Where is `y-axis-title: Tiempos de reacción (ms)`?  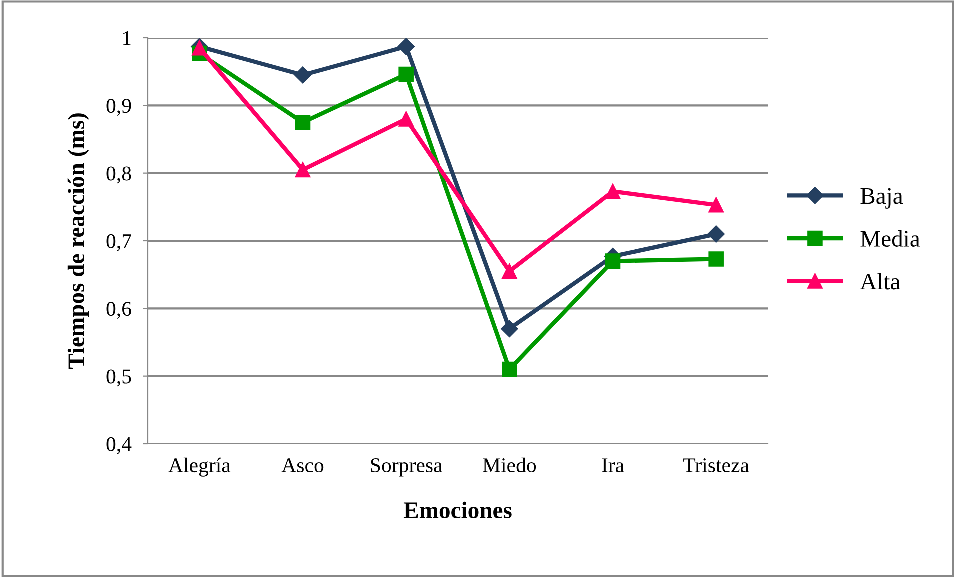 y-axis-title: Tiempos de reacción (ms) is located at coordinates (79, 242).